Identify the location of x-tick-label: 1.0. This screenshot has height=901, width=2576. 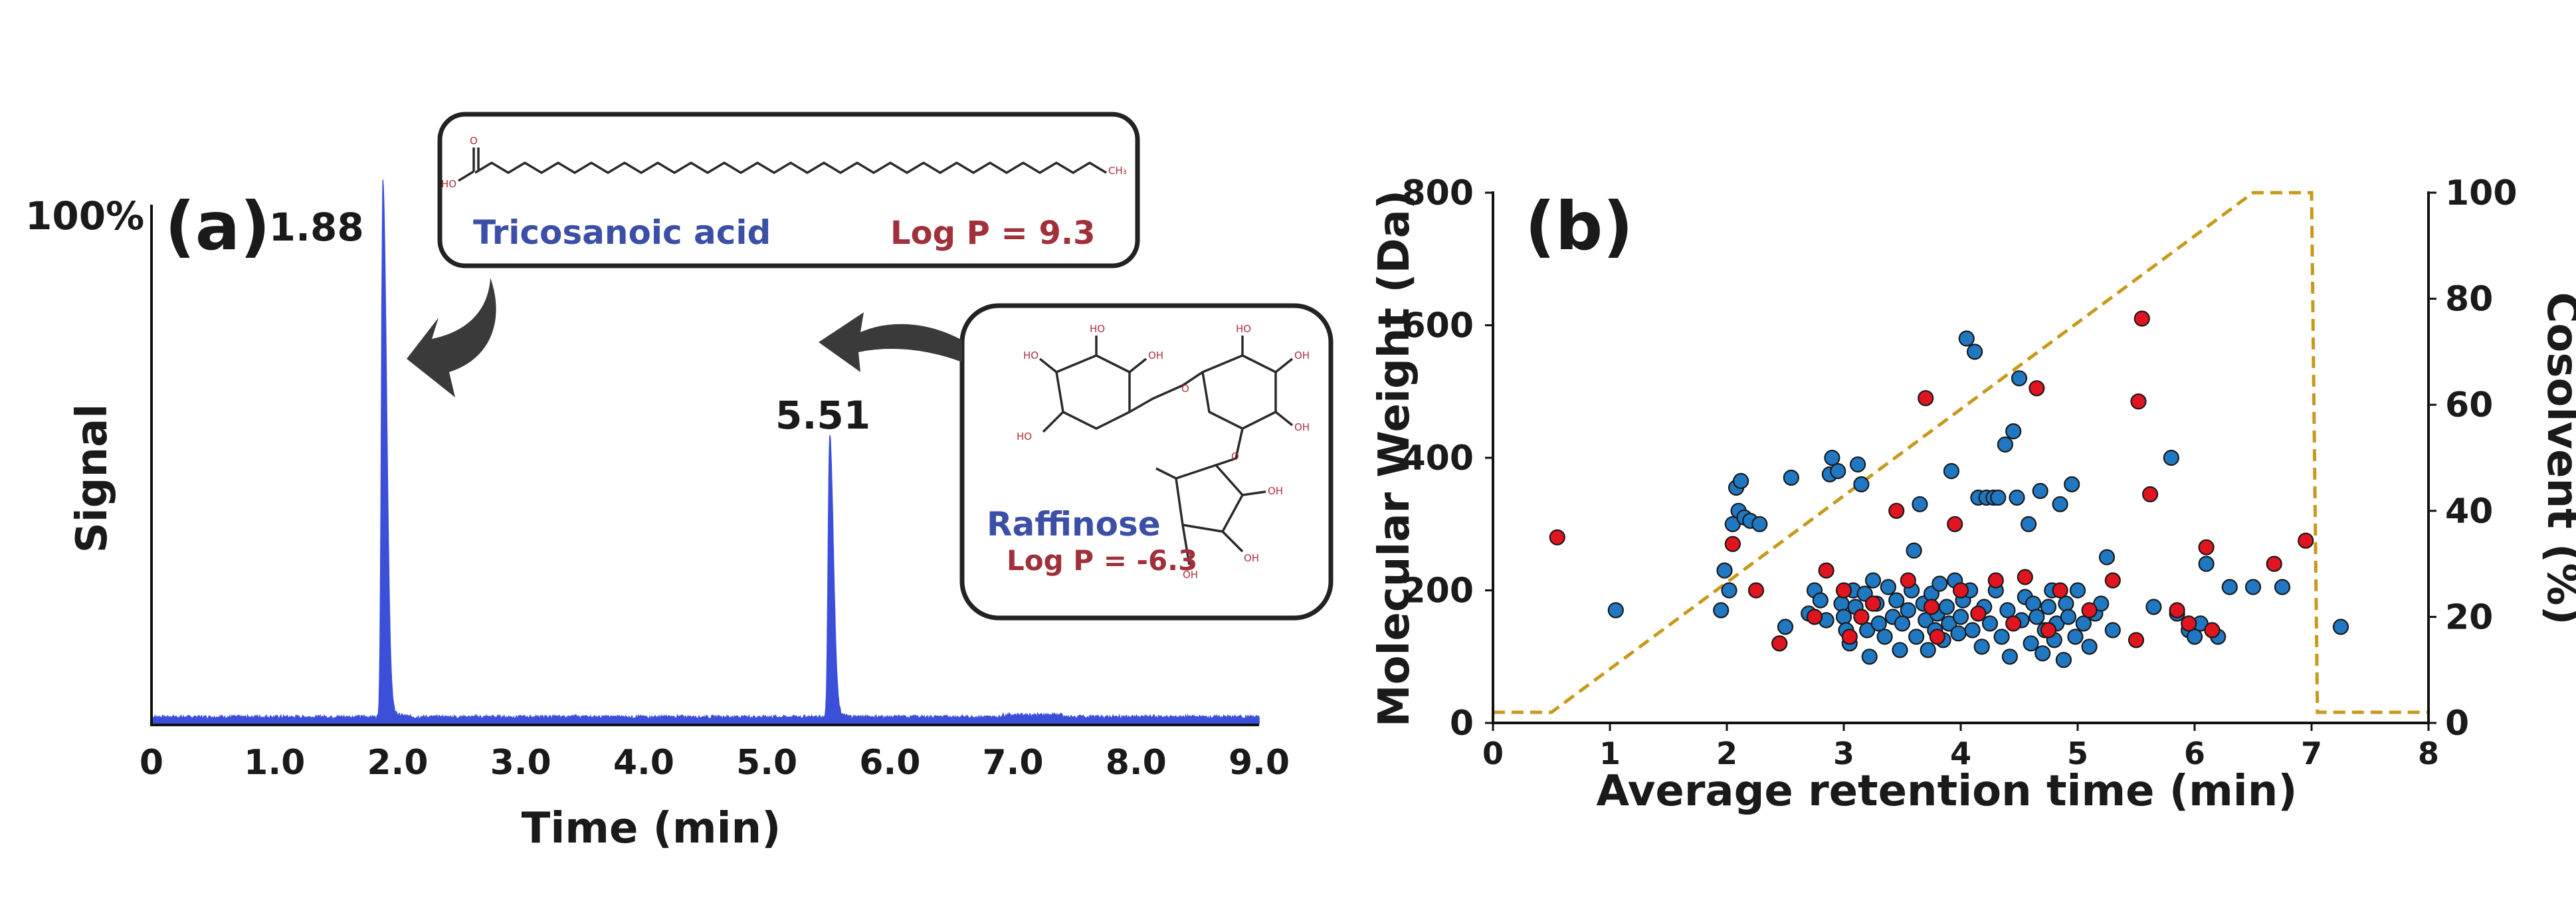
(274, 763).